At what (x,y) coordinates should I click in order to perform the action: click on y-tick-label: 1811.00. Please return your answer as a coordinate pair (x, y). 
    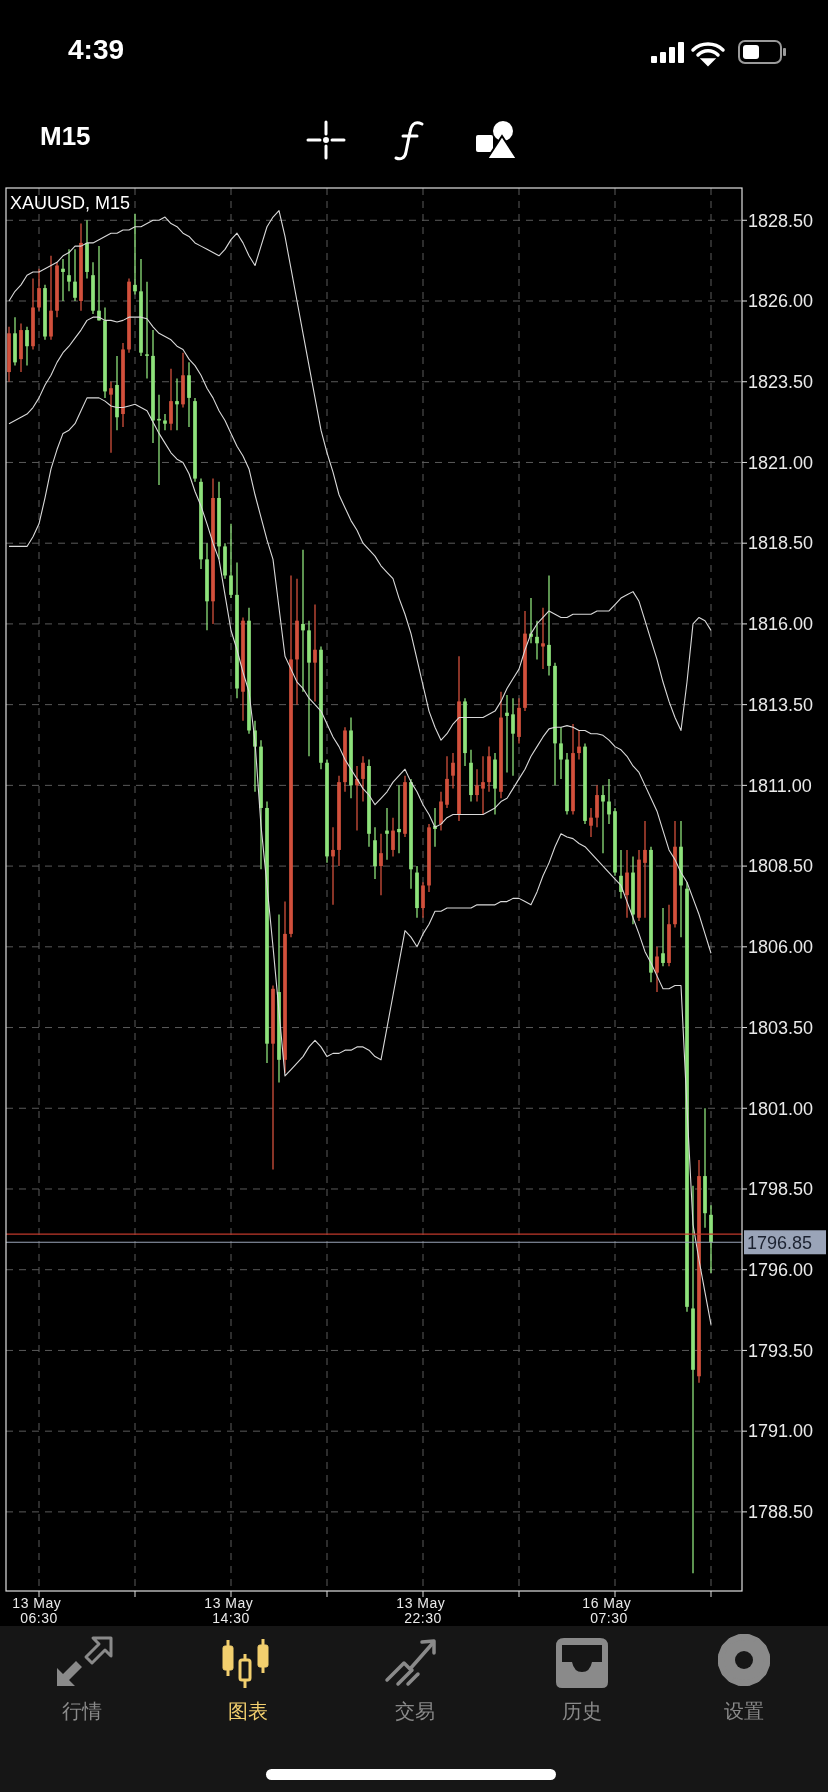
    Looking at the image, I should click on (780, 785).